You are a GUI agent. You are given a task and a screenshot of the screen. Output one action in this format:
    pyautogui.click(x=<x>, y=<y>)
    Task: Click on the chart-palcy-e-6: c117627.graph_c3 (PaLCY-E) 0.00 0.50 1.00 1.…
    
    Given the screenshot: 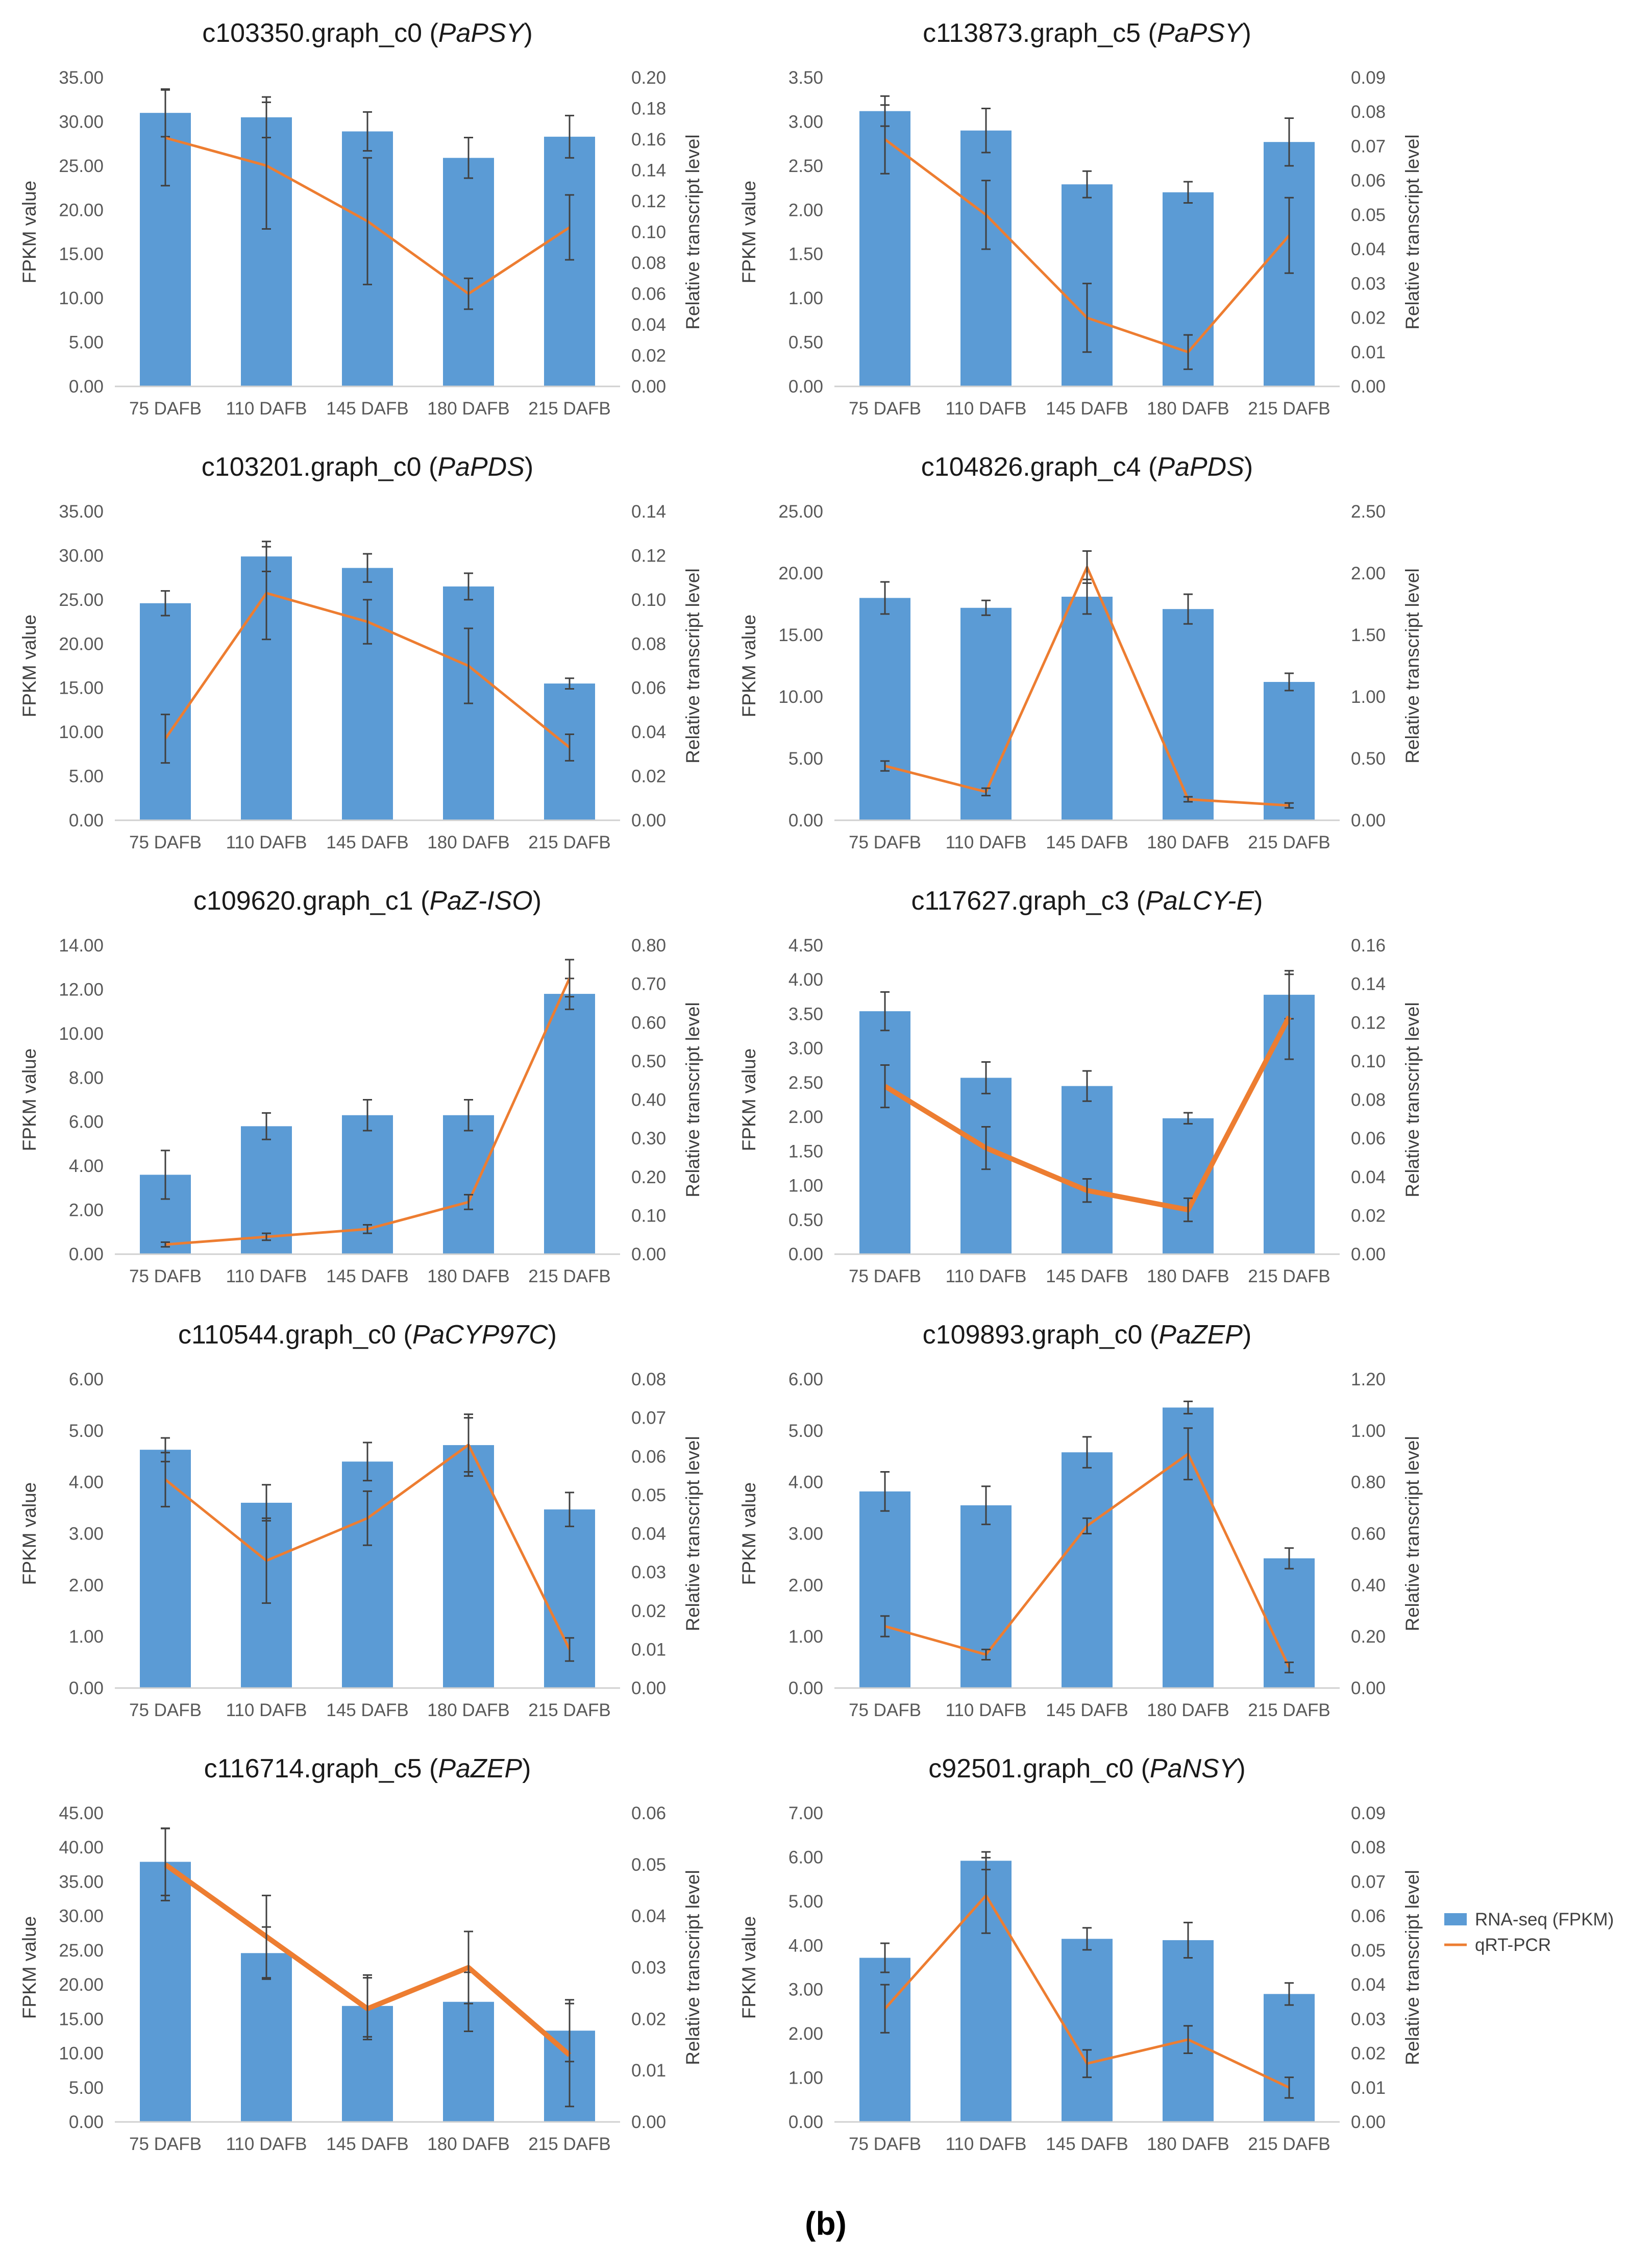 What is the action you would take?
    pyautogui.click(x=1080, y=1086)
    